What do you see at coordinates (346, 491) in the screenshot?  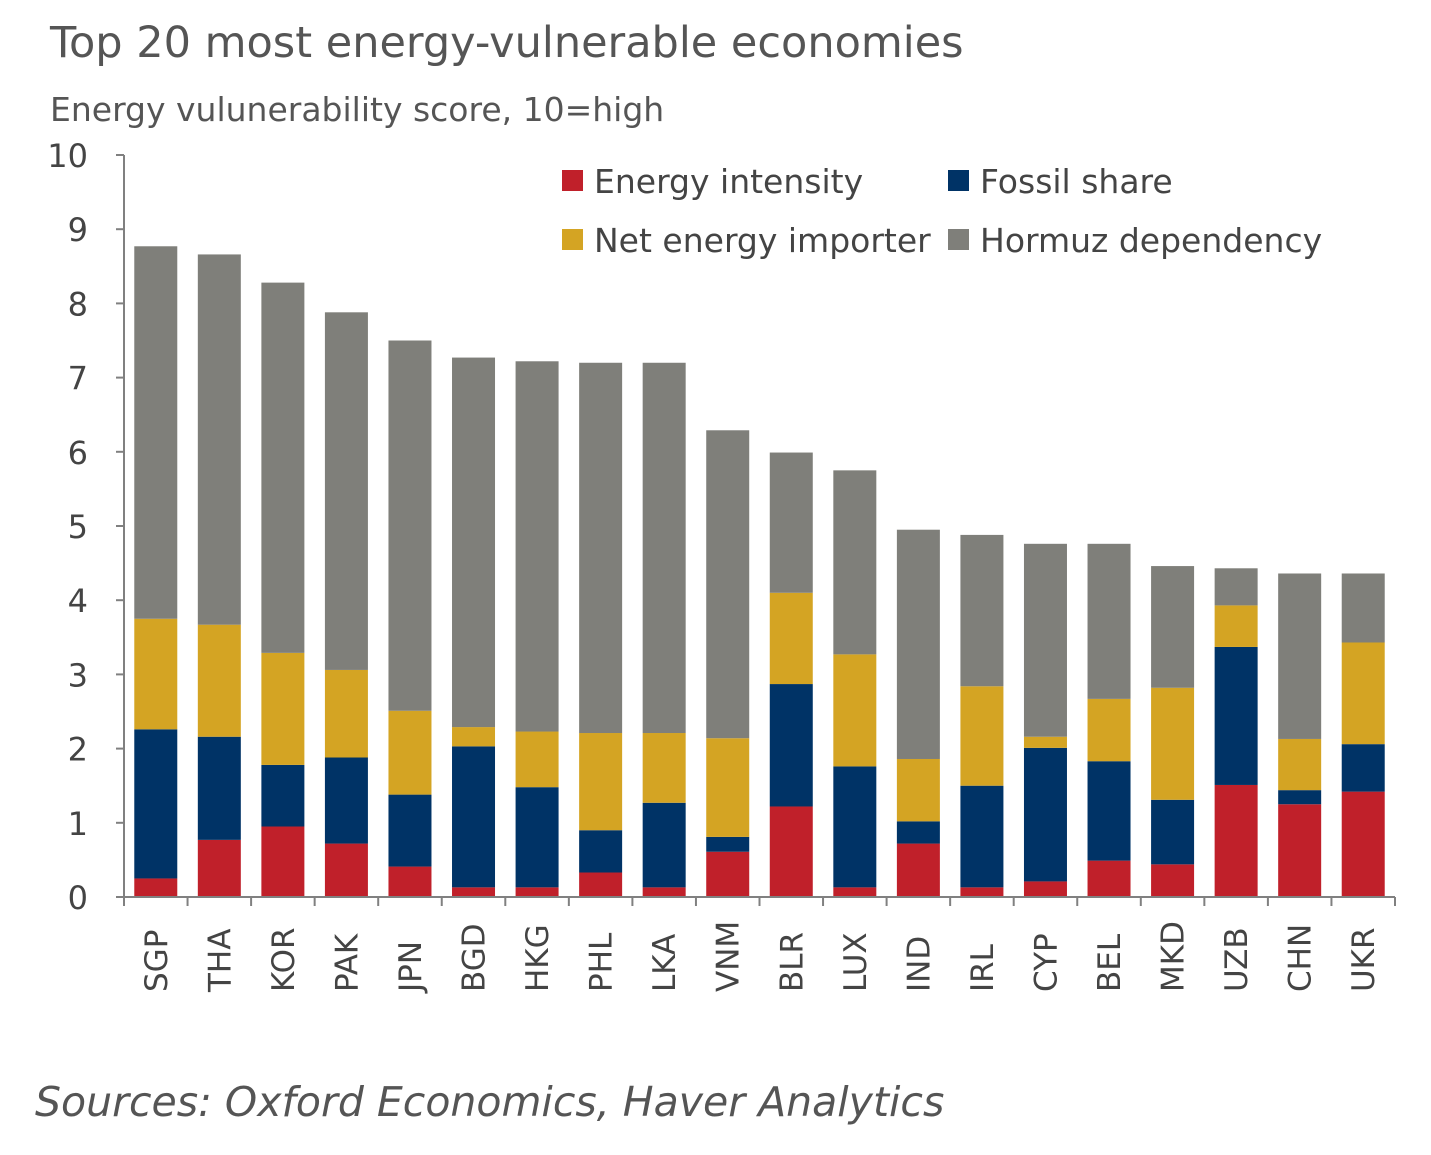 I see `bar-pak-hormuz-dependency` at bounding box center [346, 491].